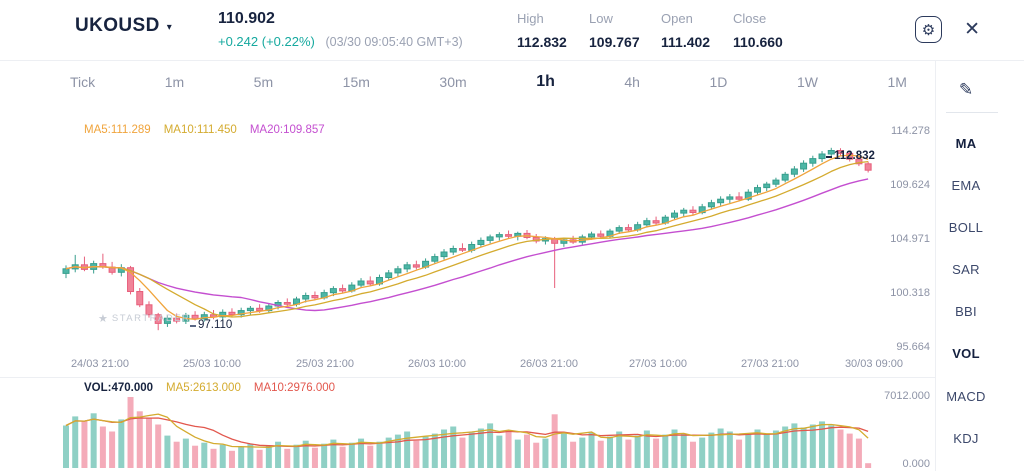 The height and width of the screenshot is (471, 1024). I want to click on last-price: 110.902, so click(246, 18).